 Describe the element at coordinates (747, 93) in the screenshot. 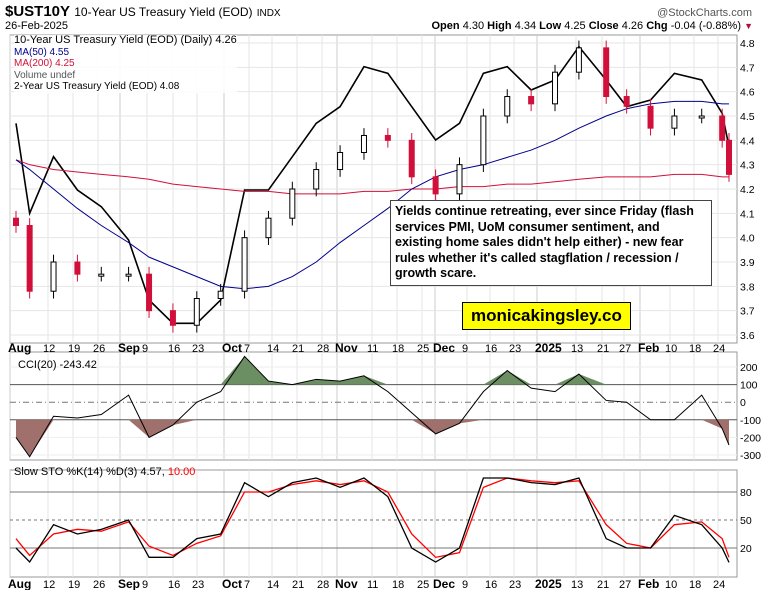

I see `y-tick-label: 4.6` at that location.